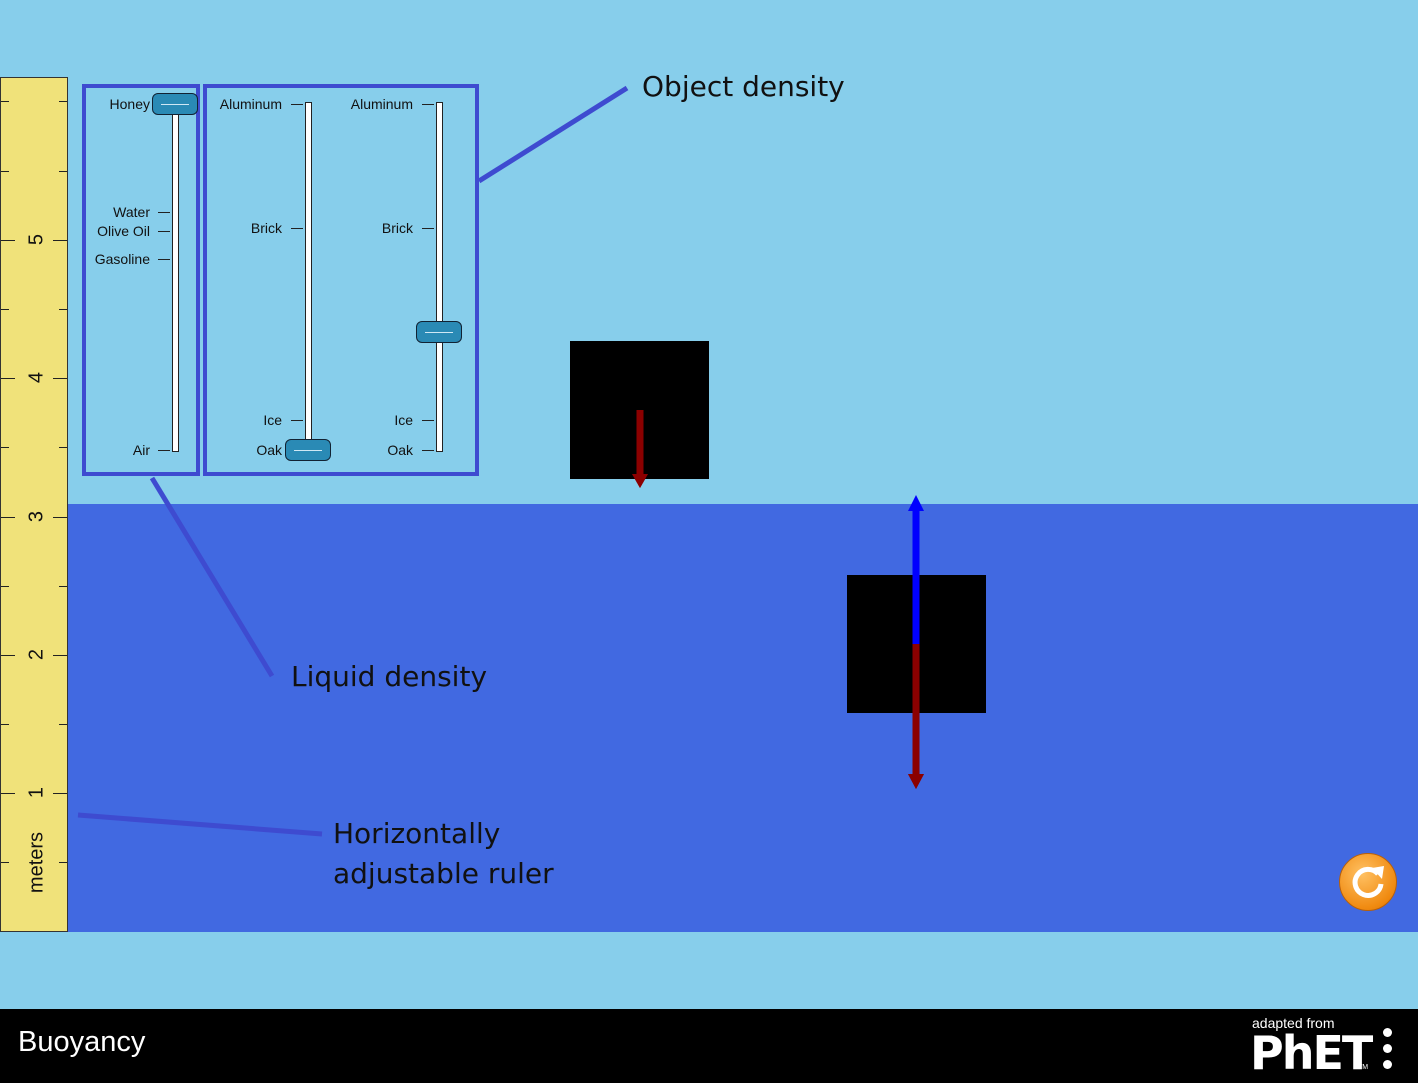 The image size is (1418, 1083). Describe the element at coordinates (403, 420) in the screenshot. I see `object2-label-ice: Ice` at that location.